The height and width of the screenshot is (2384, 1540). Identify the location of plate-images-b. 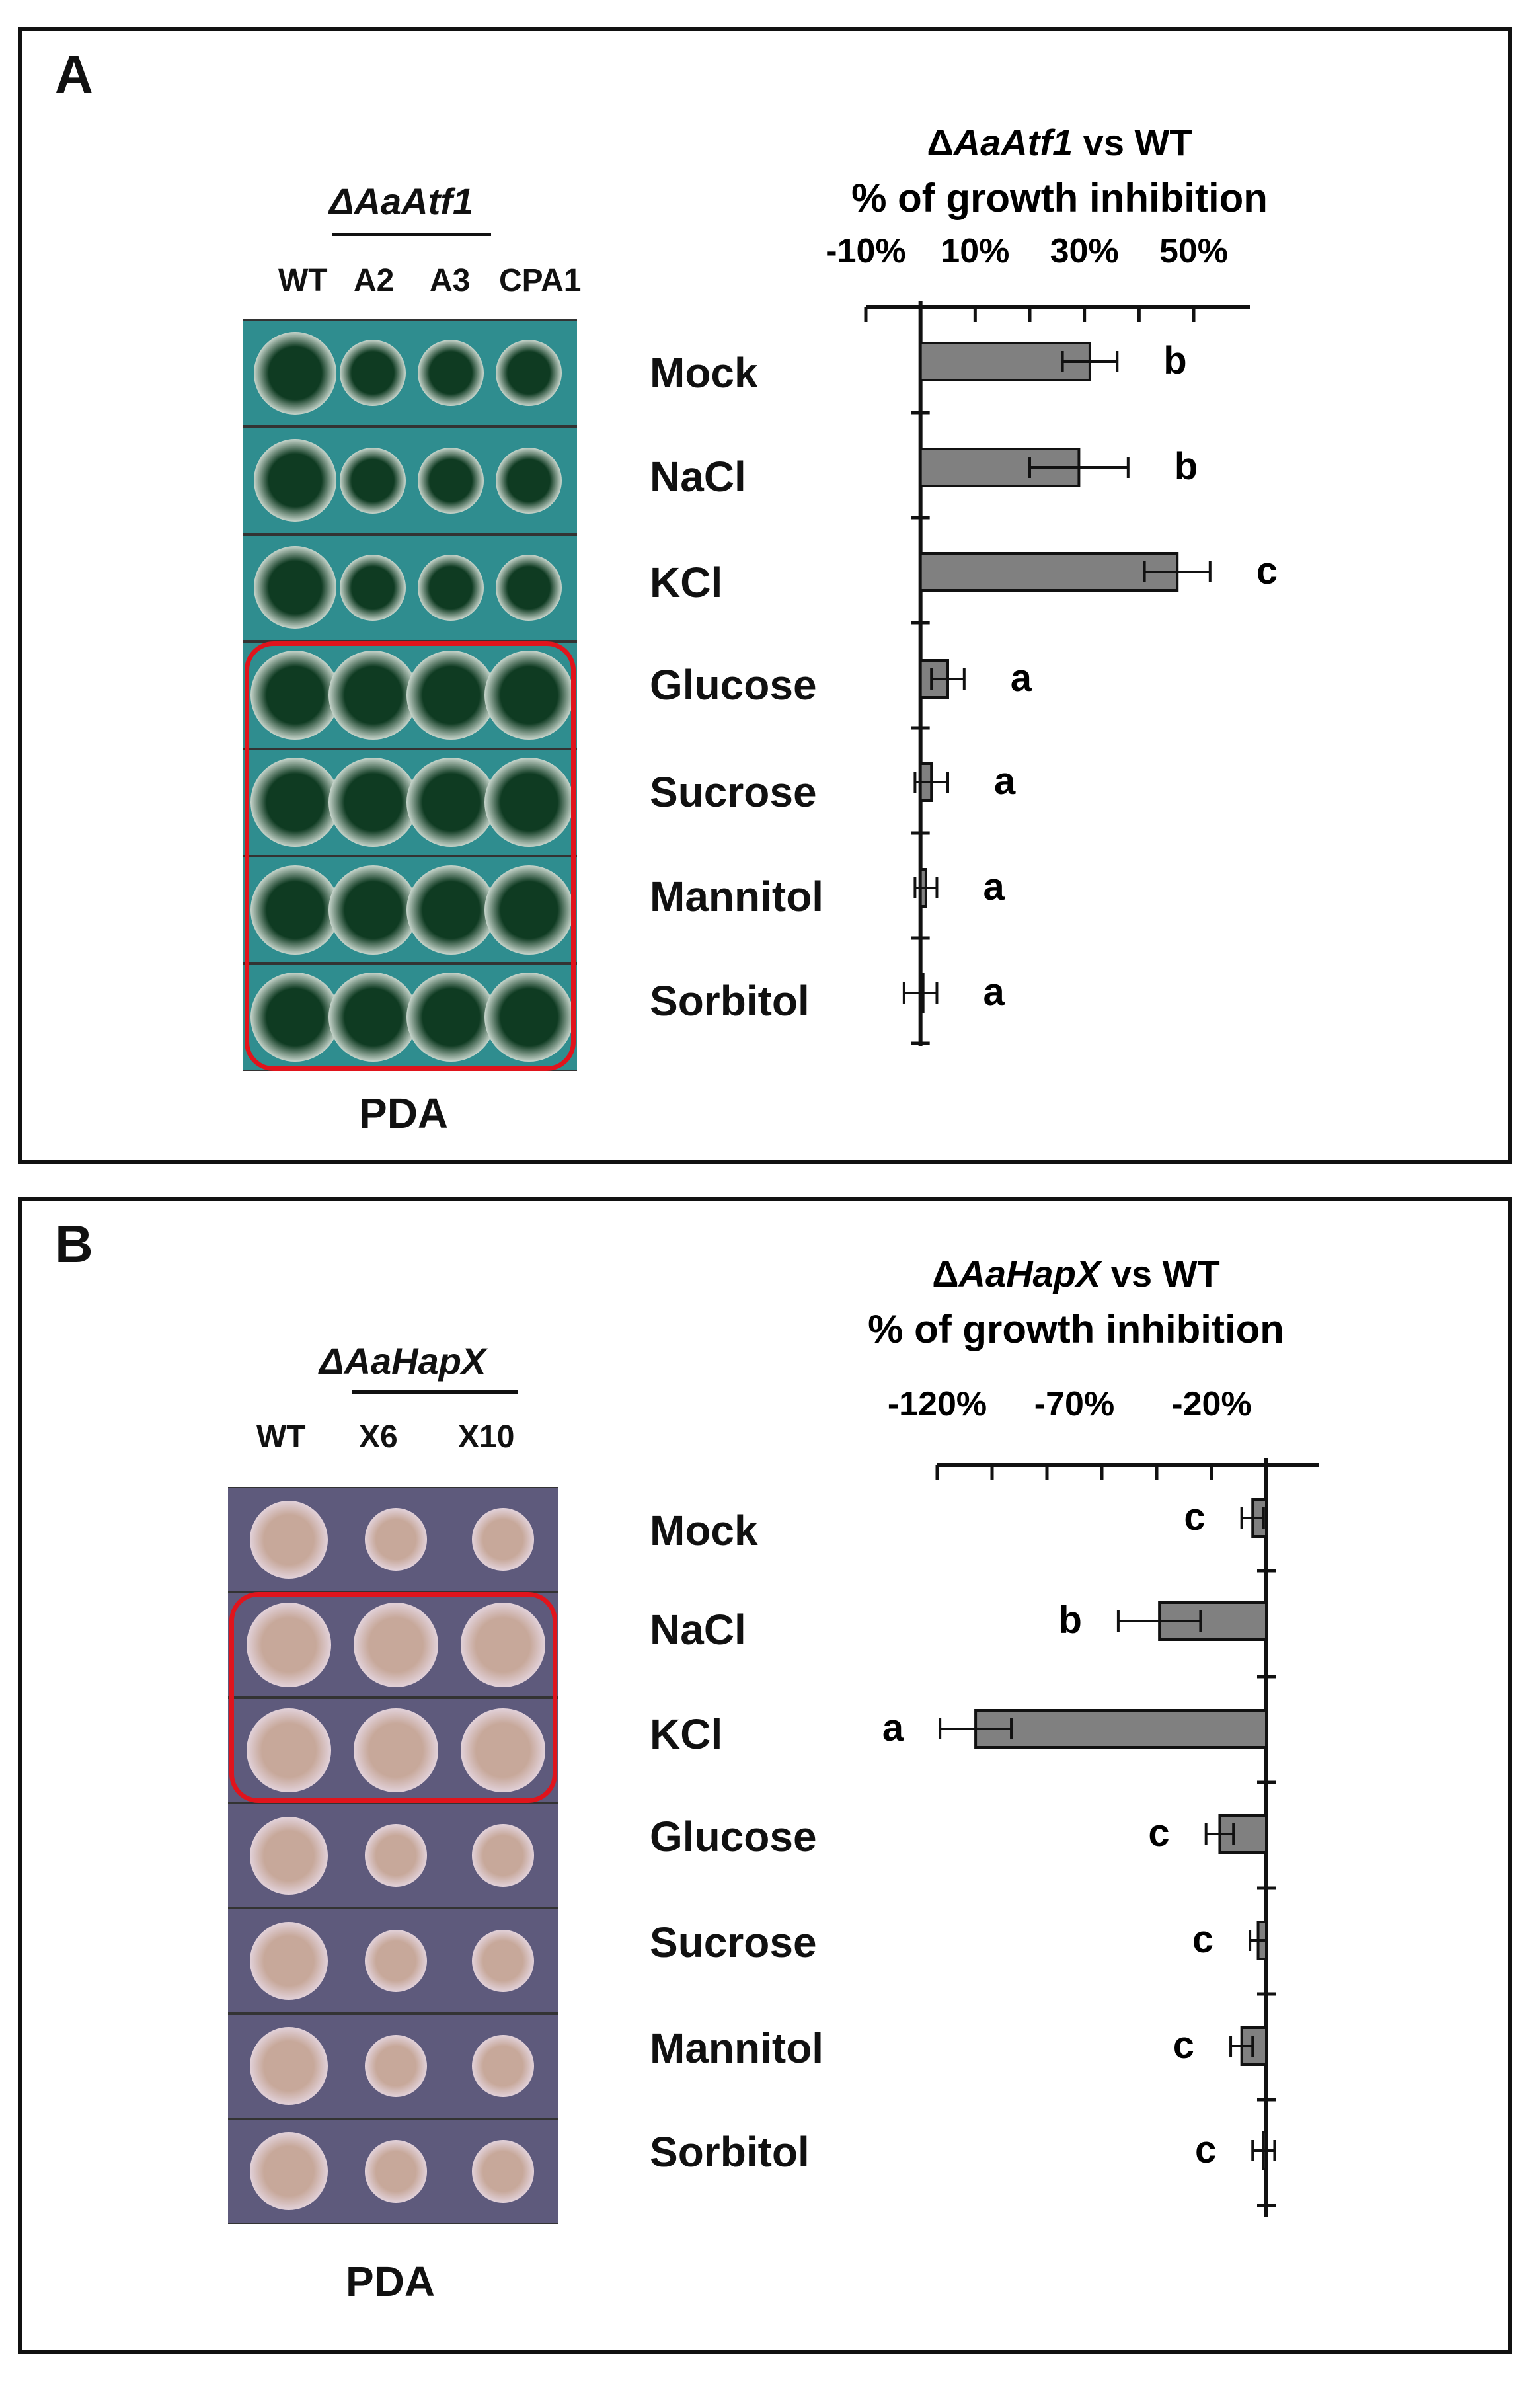
(393, 1855).